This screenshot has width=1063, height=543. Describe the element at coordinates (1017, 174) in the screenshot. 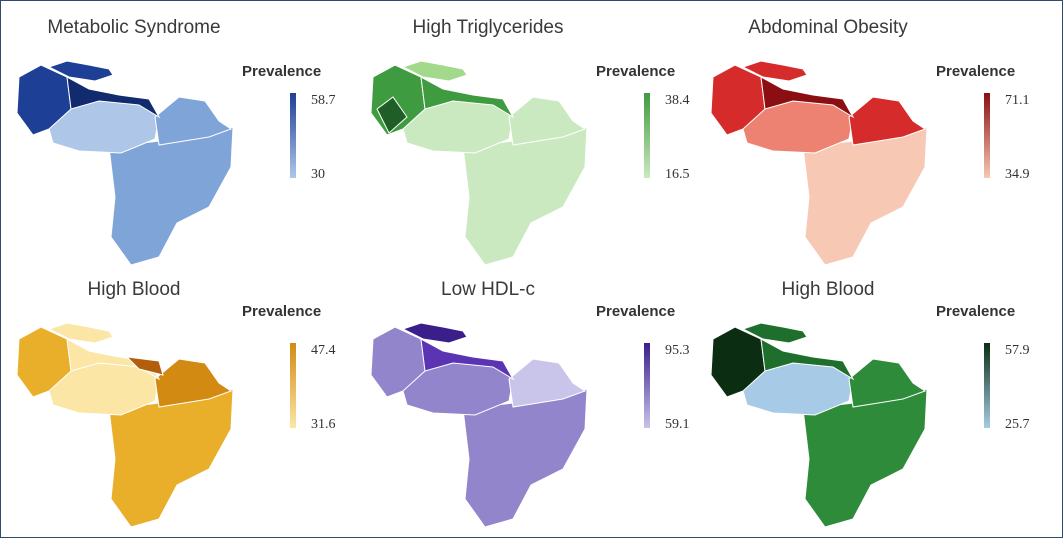

I see `legend-min-value: 34.9` at that location.